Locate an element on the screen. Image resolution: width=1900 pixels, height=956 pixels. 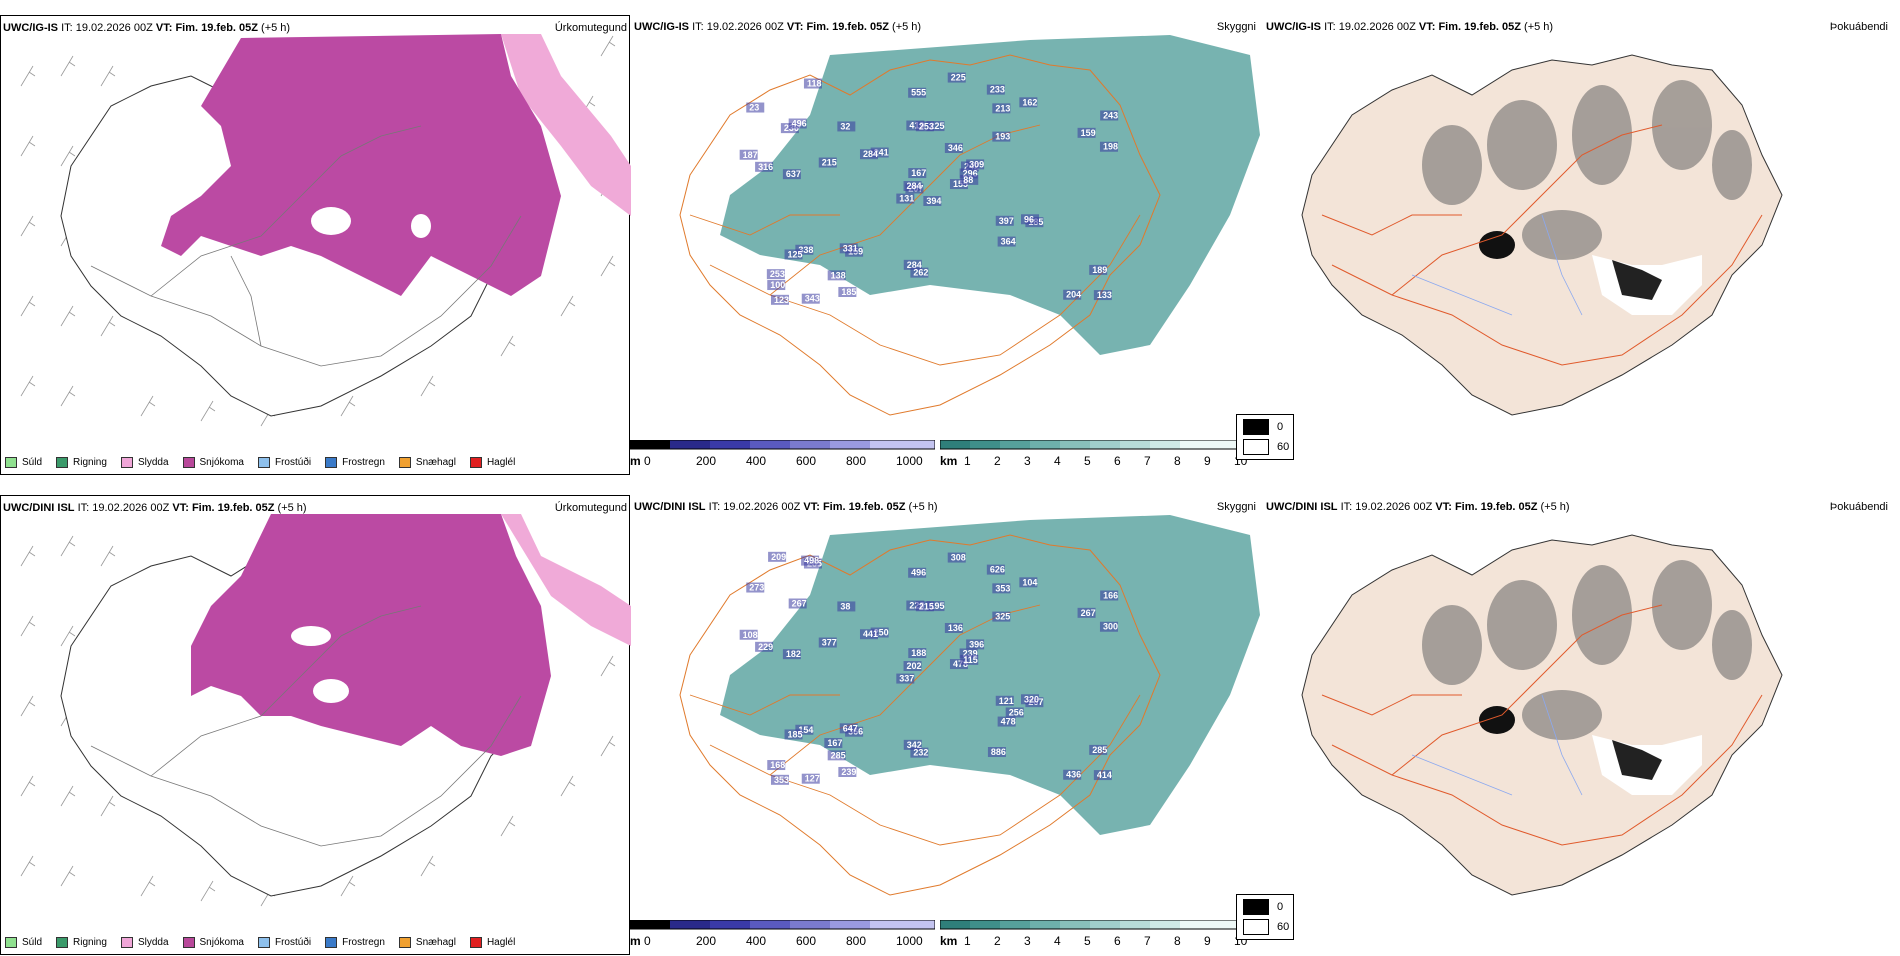
legend-item: Frostúði is located at coordinates (284, 462).